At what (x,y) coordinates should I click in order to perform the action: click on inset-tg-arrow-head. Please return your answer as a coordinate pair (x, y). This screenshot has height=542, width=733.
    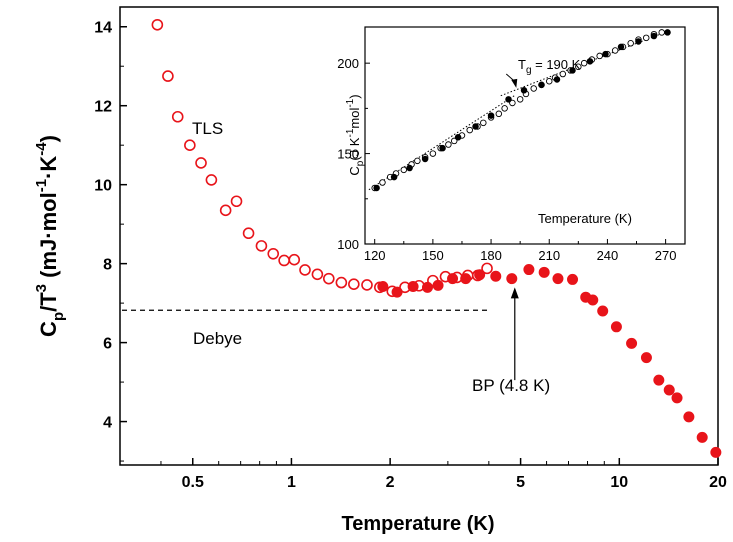
    Looking at the image, I should click on (514, 83).